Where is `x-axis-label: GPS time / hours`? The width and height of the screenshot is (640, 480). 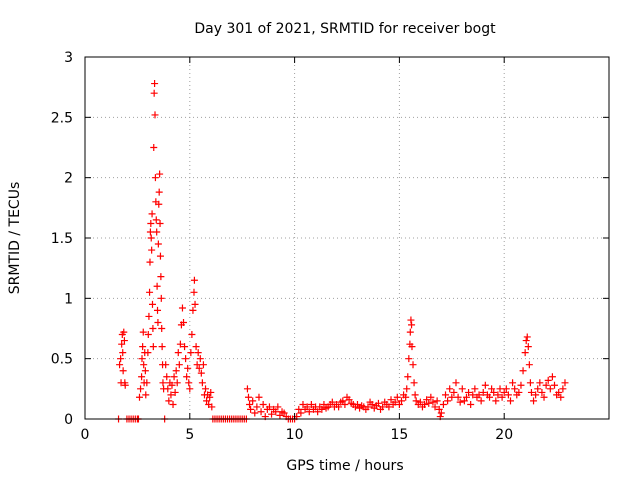 x-axis-label: GPS time / hours is located at coordinates (344, 466).